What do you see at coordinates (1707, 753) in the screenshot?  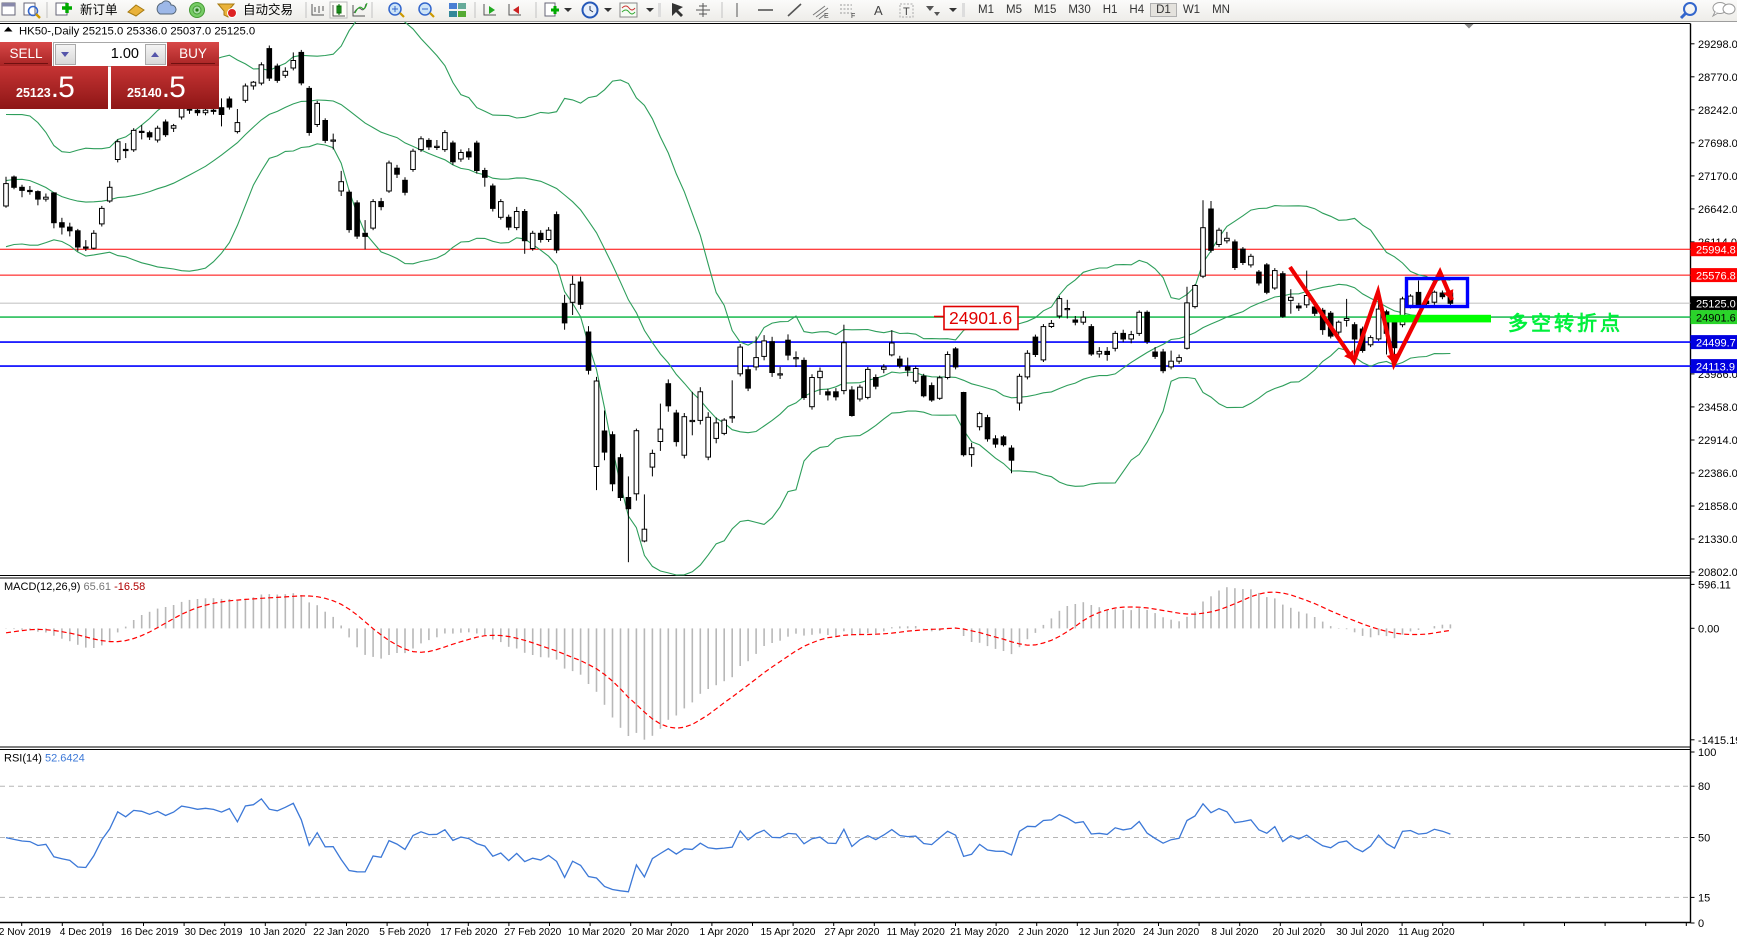 I see `svg-text: 100` at bounding box center [1707, 753].